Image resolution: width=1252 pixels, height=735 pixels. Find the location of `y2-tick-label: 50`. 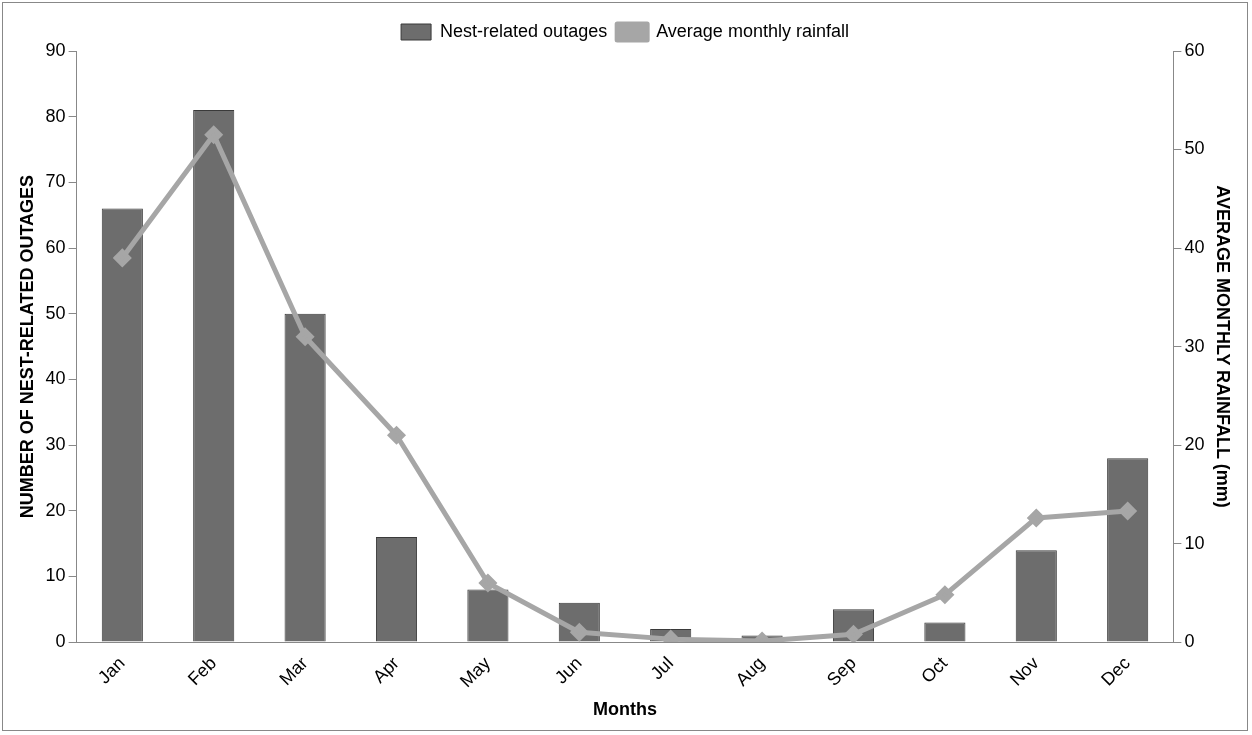

y2-tick-label: 50 is located at coordinates (1194, 148).